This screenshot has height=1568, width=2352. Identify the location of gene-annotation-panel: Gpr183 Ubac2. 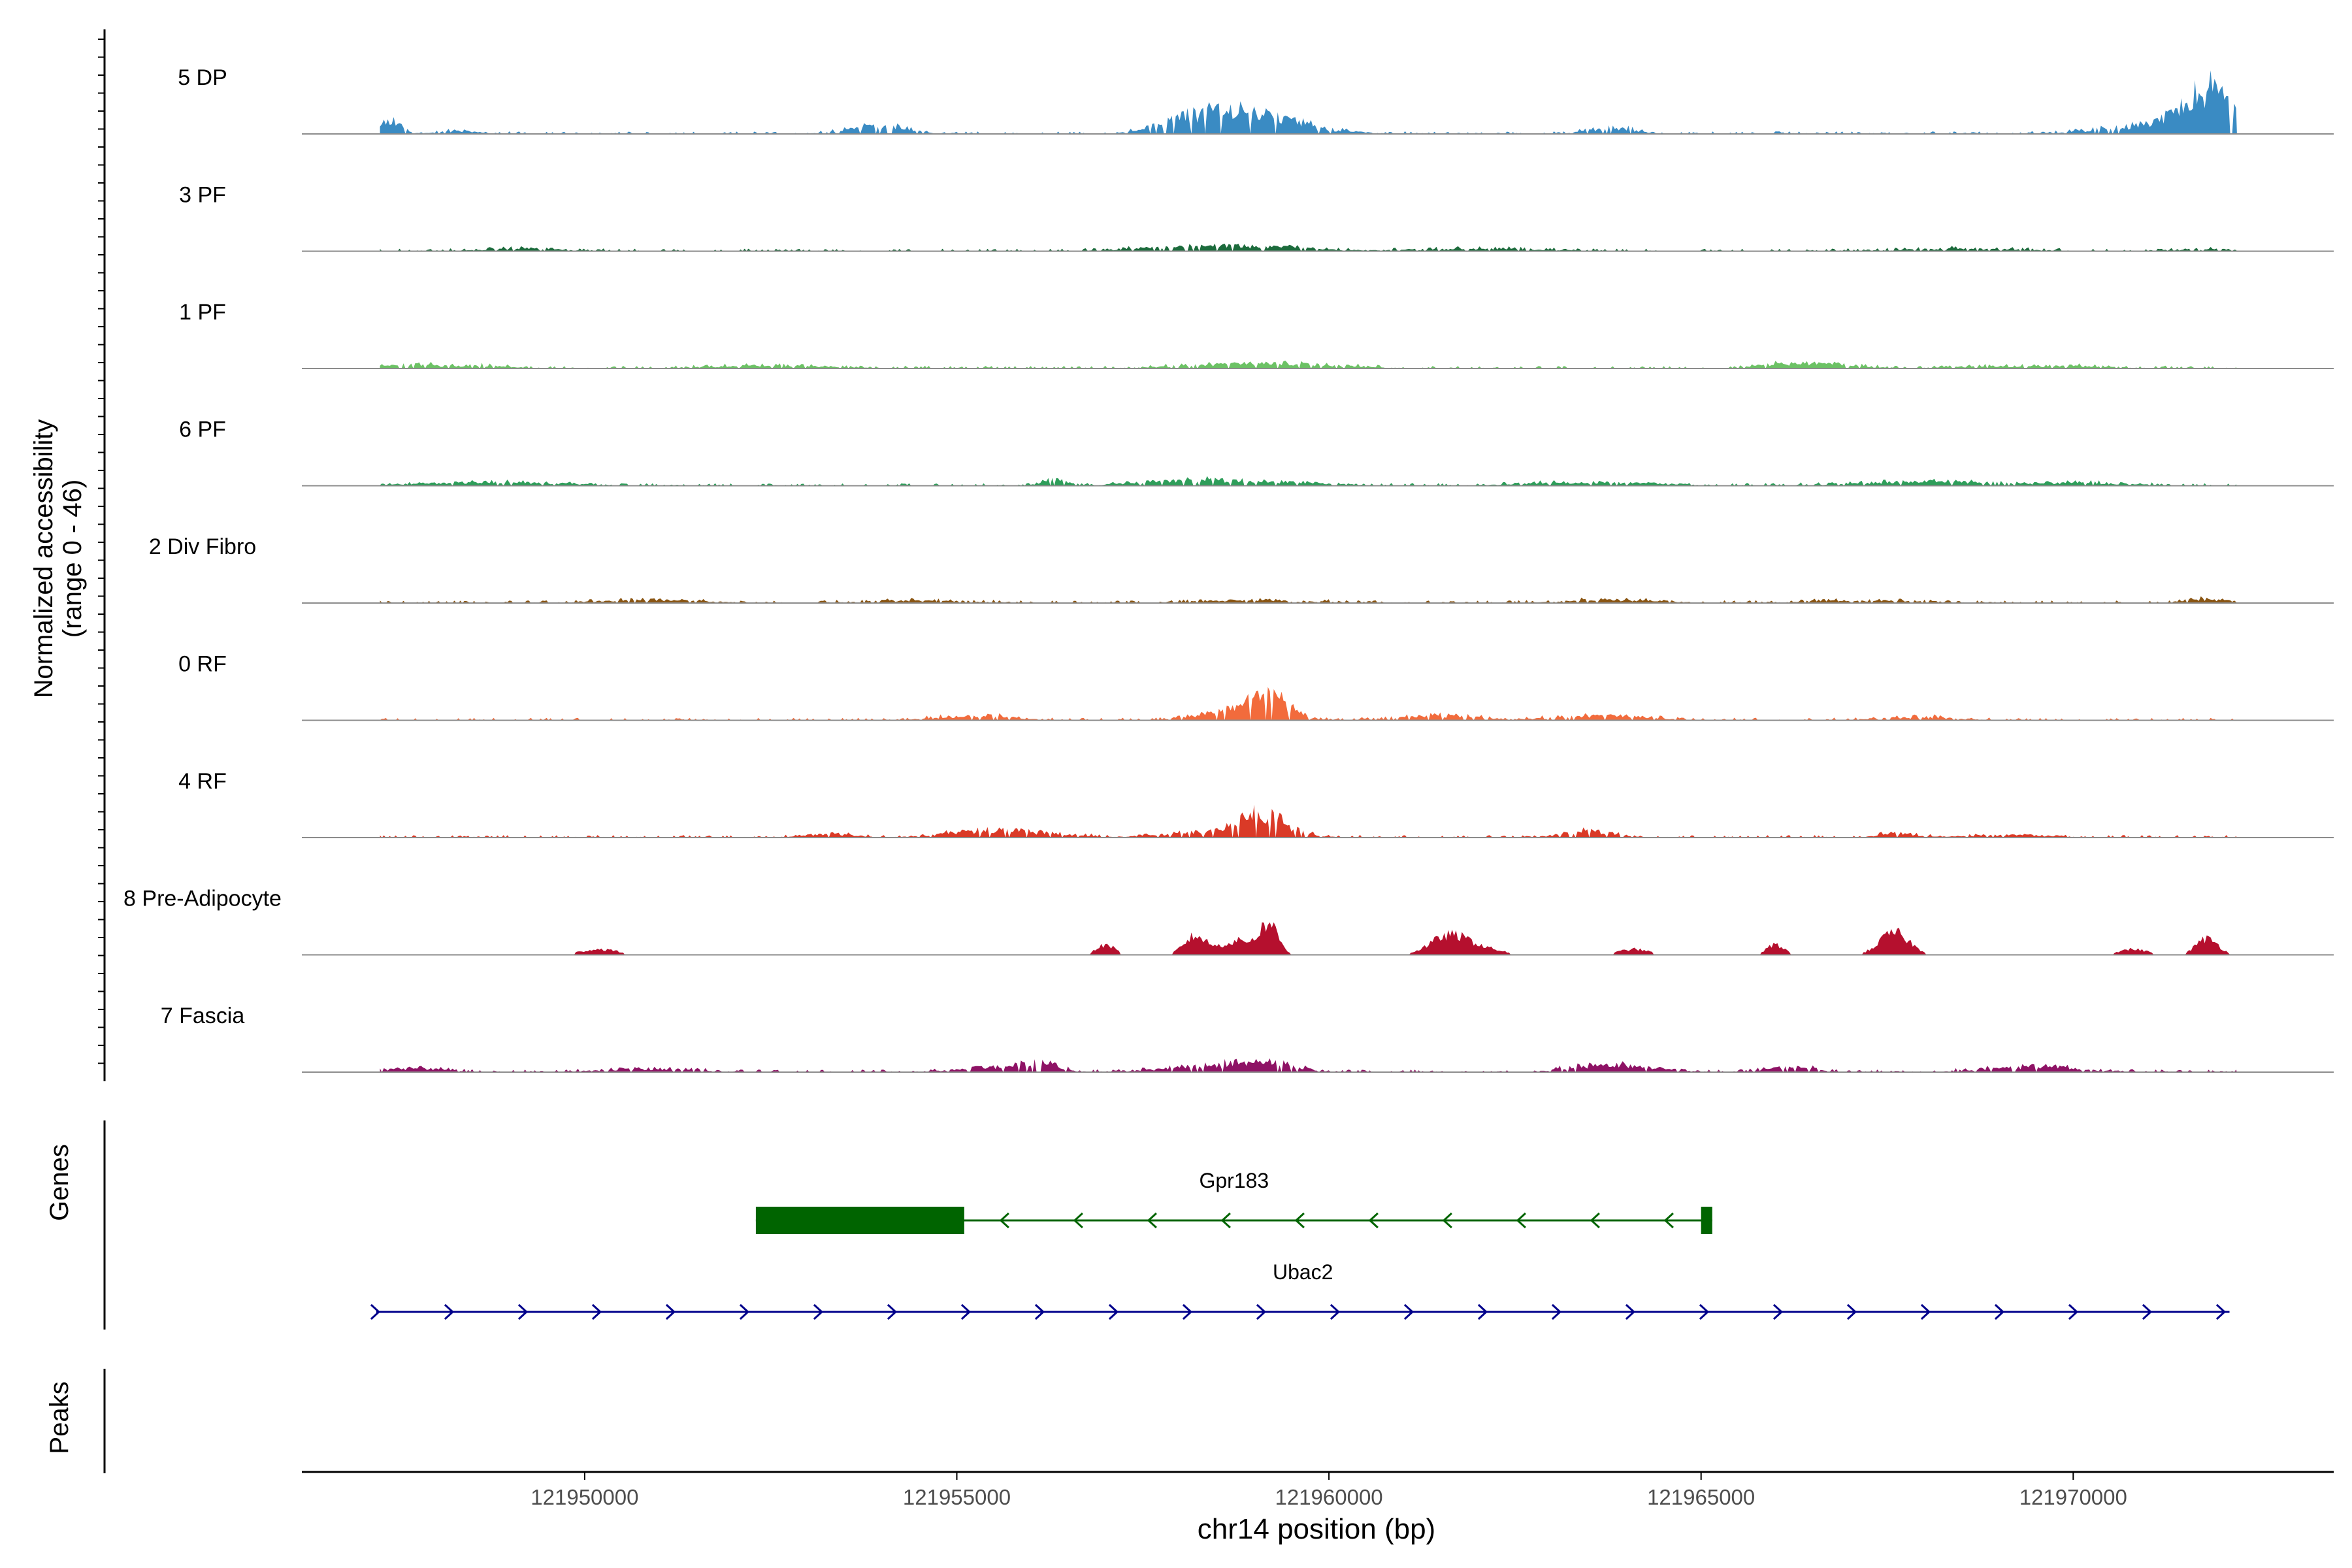
(1300, 1244).